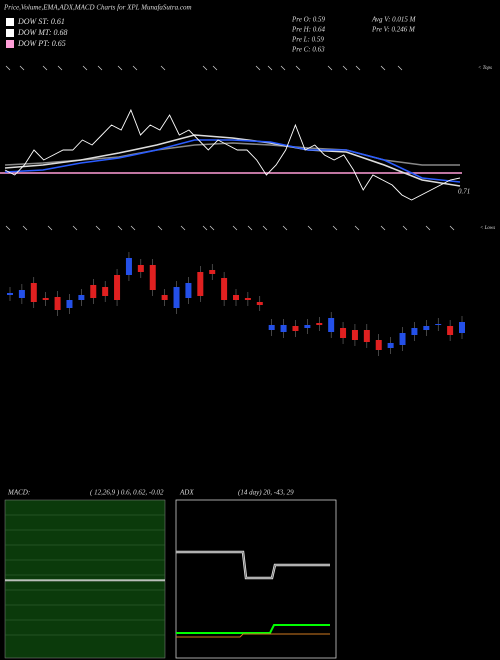  What do you see at coordinates (307, 40) in the screenshot?
I see `stat-text: Pre L: 0.59` at bounding box center [307, 40].